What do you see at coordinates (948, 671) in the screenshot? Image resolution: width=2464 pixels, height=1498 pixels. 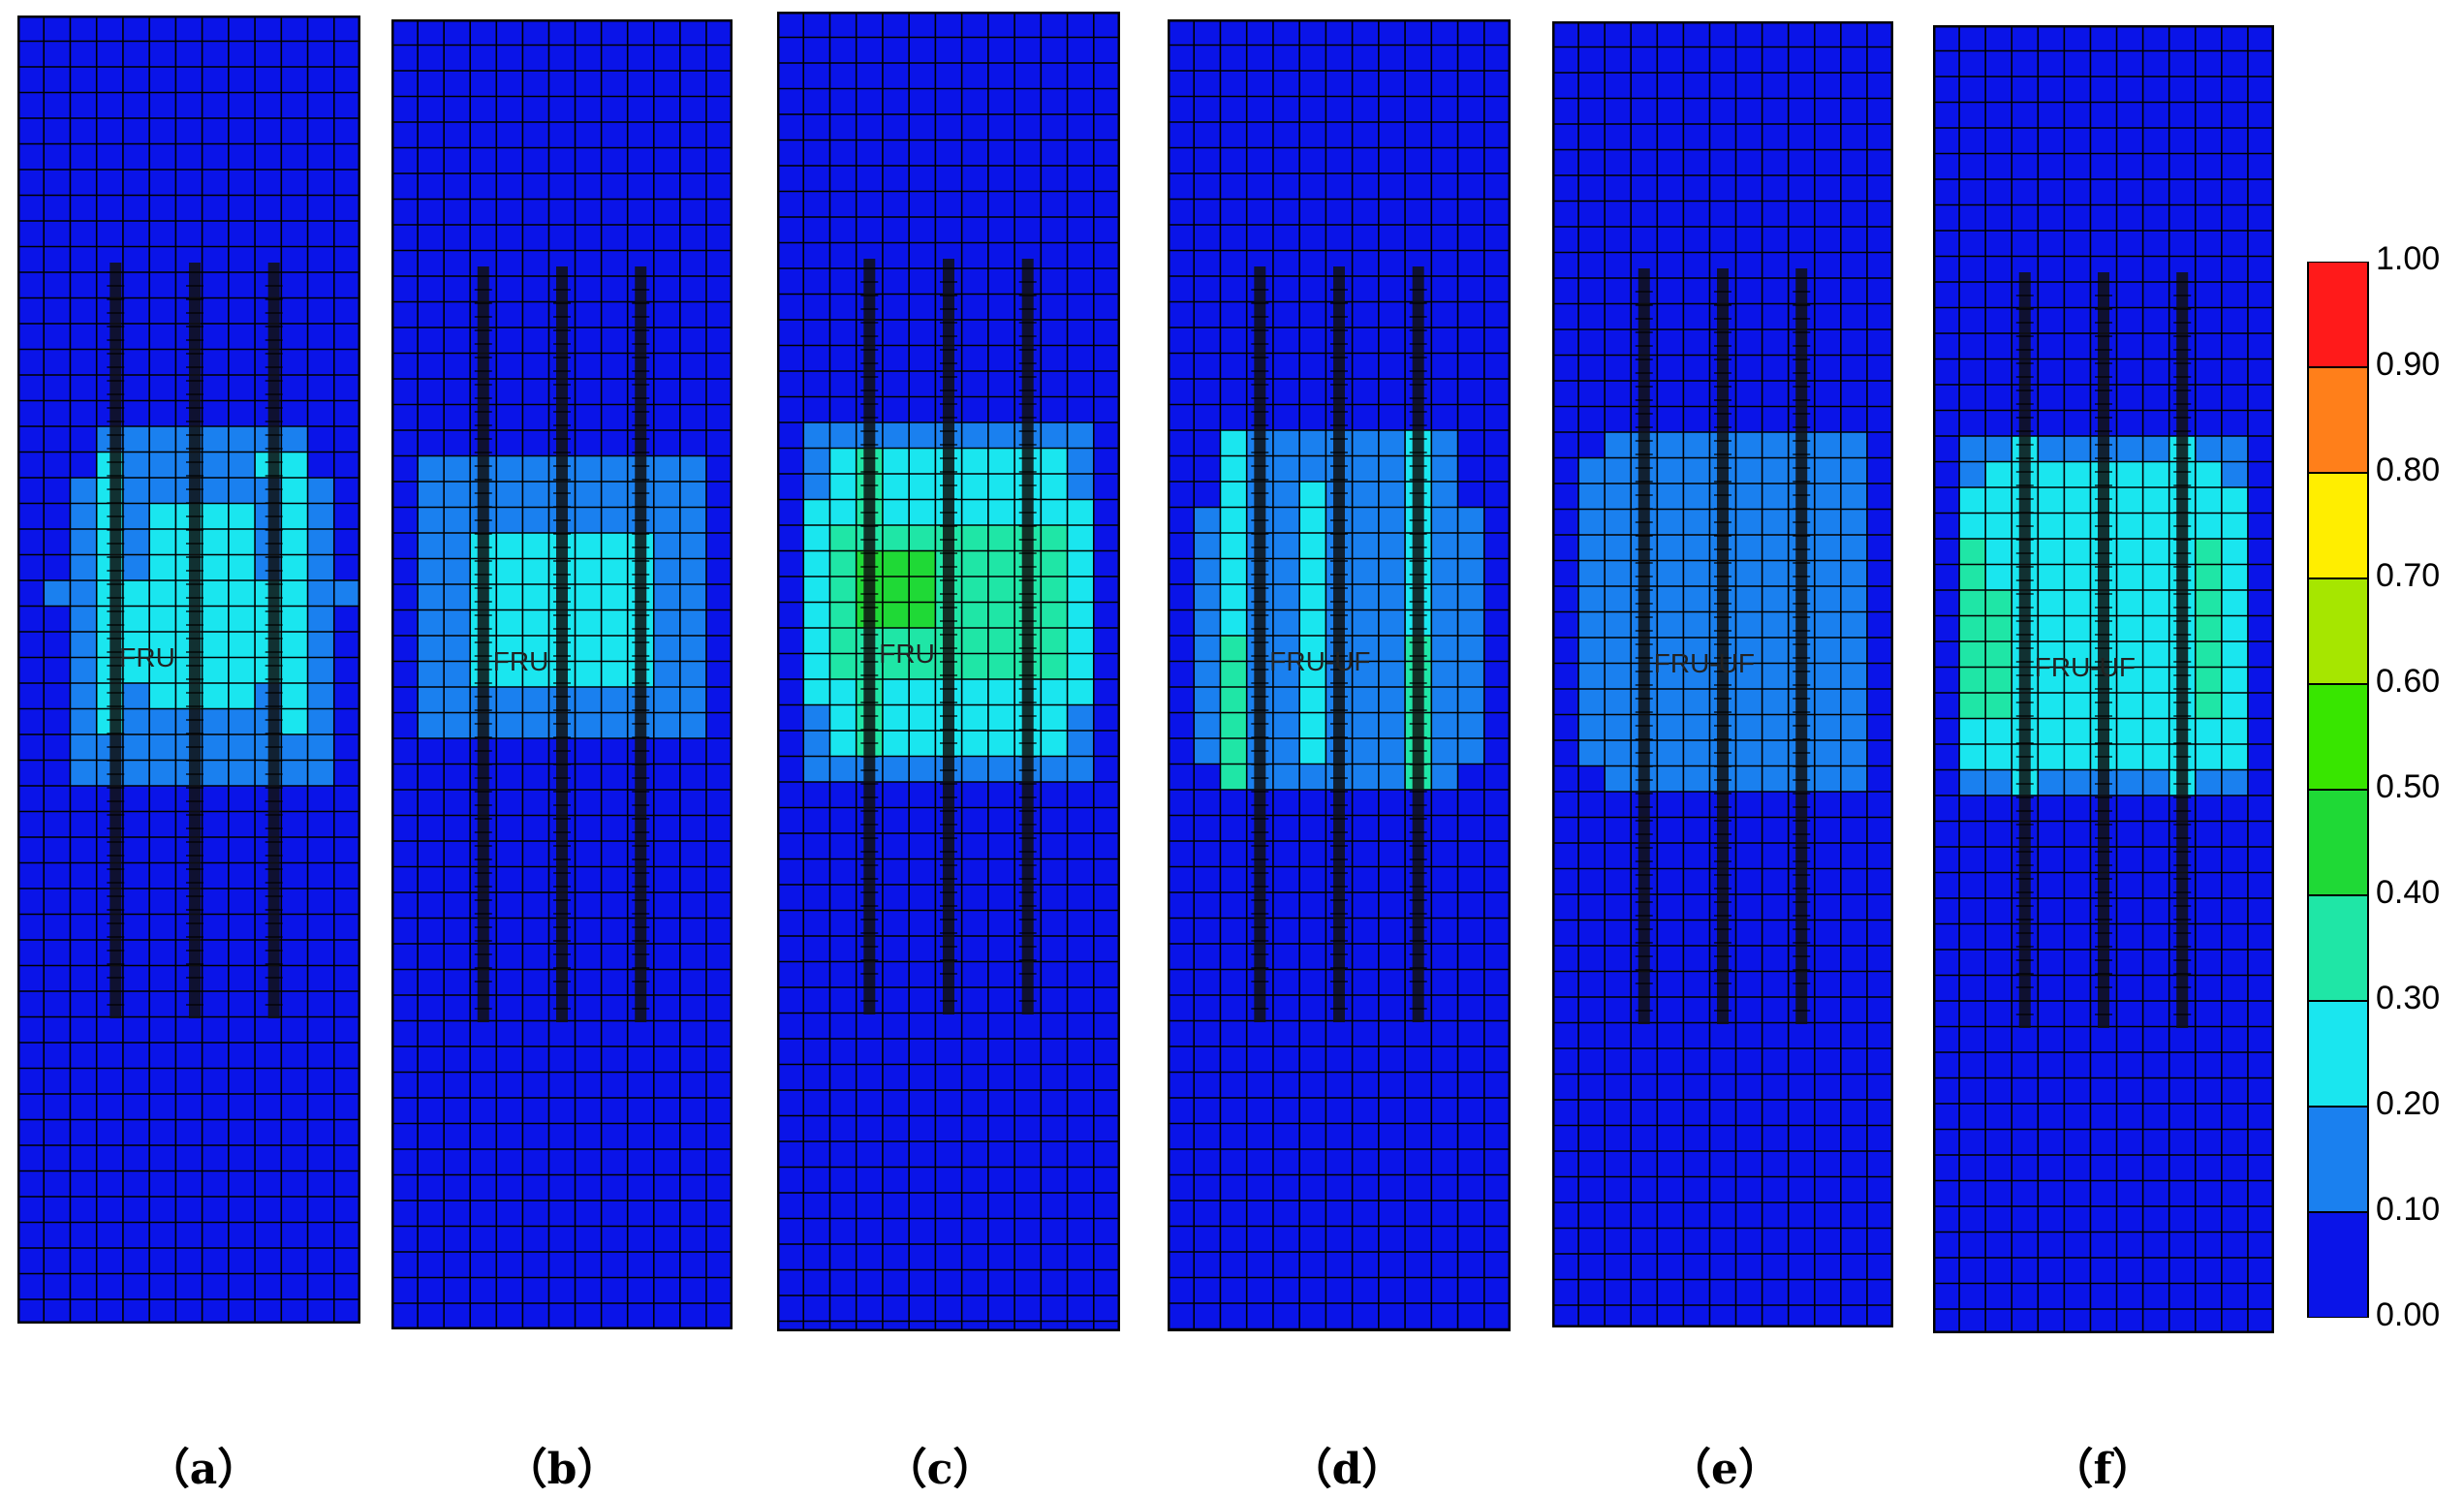 I see `panel-c: FRU` at bounding box center [948, 671].